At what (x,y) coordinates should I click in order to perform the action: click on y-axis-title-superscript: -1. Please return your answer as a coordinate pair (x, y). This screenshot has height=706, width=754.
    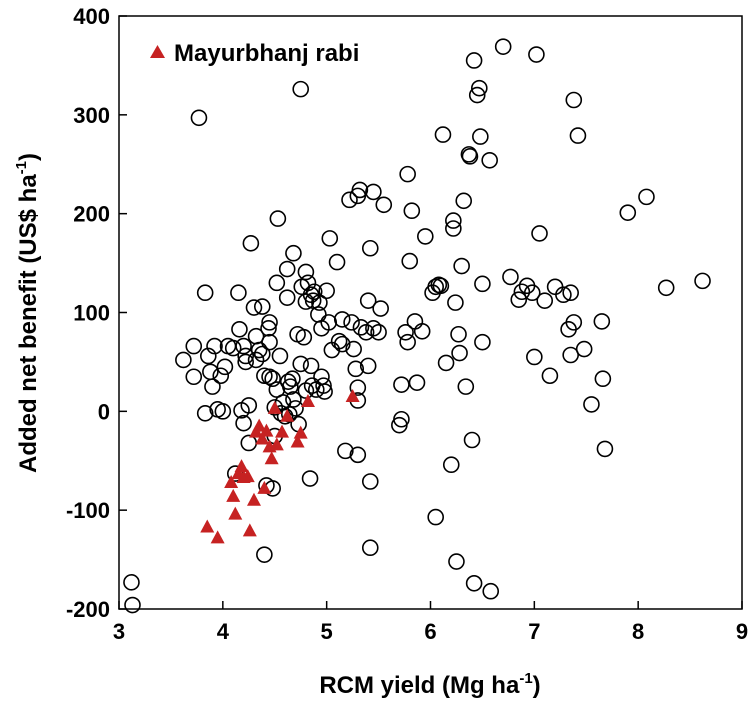
    Looking at the image, I should click on (21, 167).